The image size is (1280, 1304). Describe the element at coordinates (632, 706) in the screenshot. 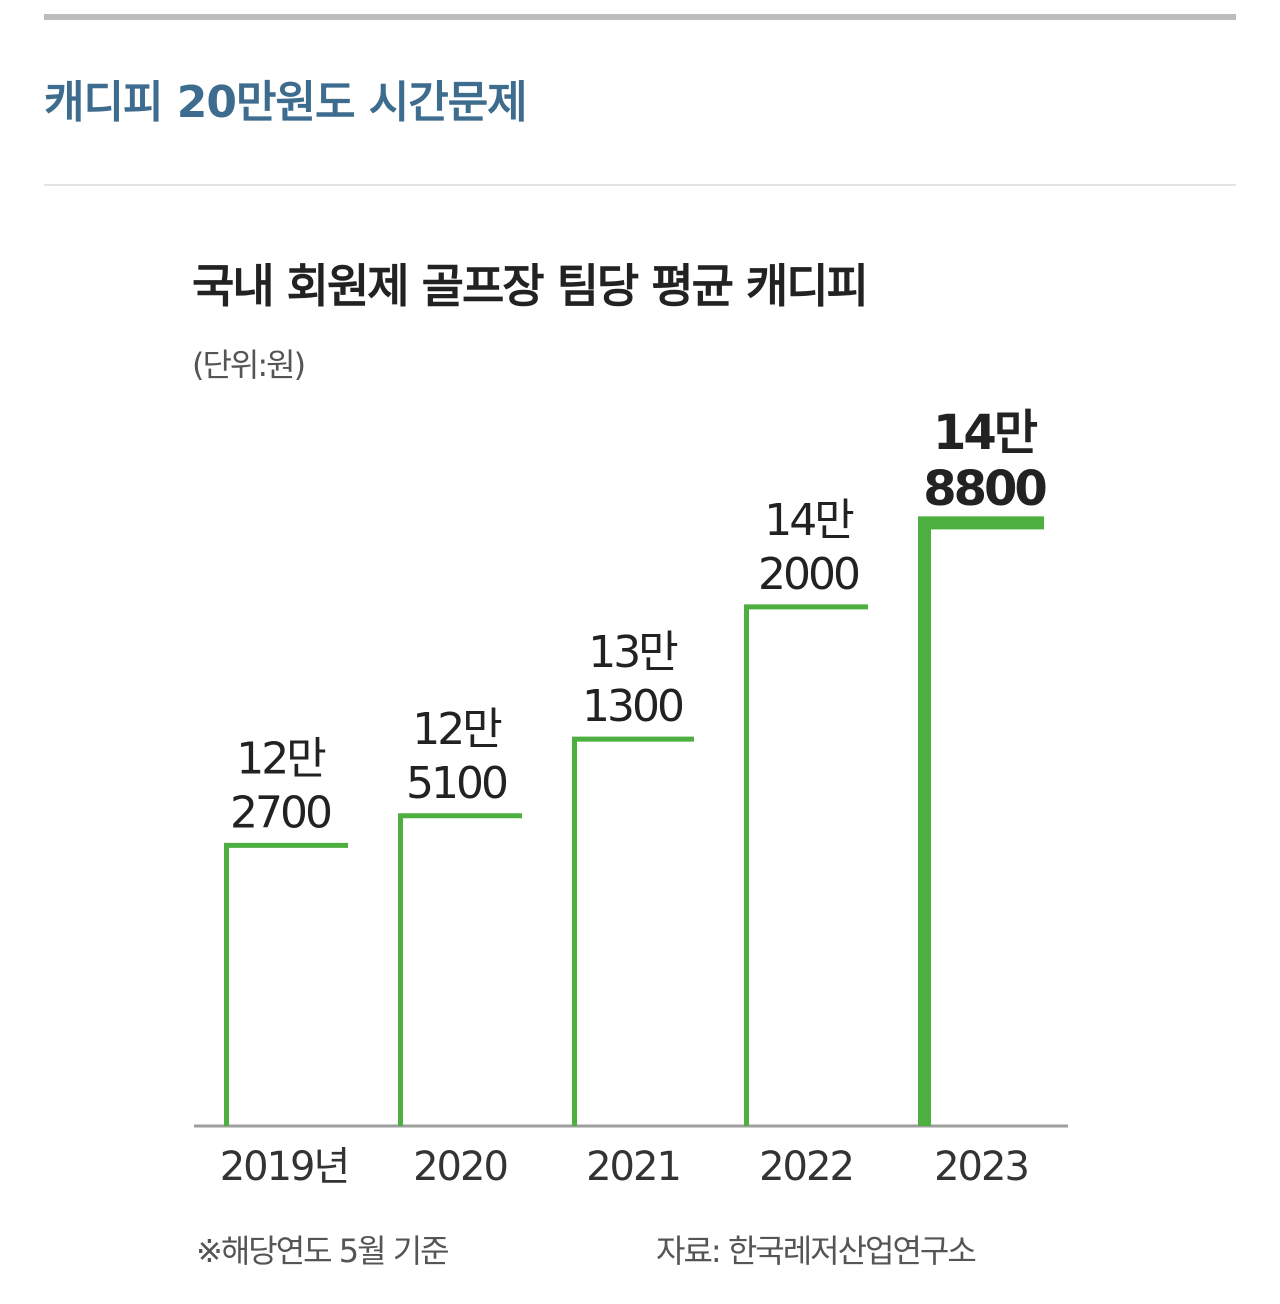

I see `value-label-2021-line2: 1300` at that location.